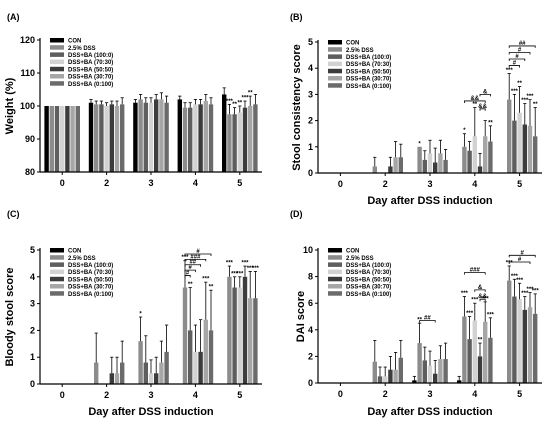  I want to click on x-tick-label: 3, so click(429, 394).